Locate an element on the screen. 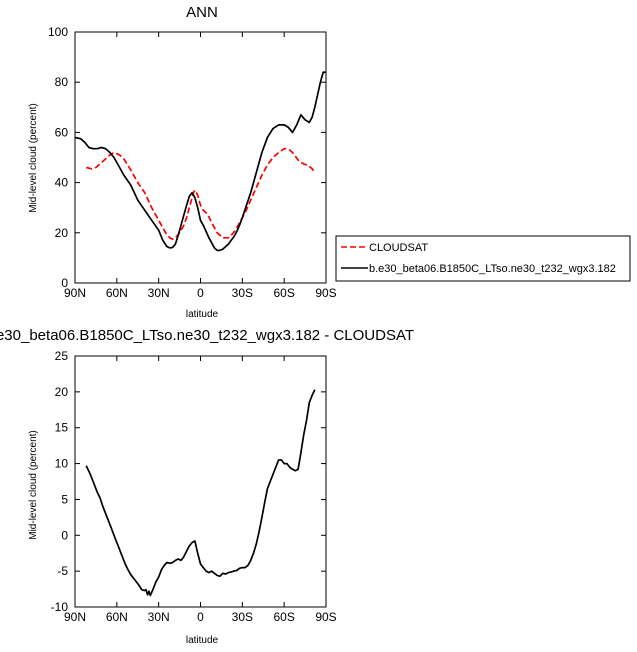 The width and height of the screenshot is (637, 652). chart-bottom-y-tick-label: -10 is located at coordinates (60, 607).